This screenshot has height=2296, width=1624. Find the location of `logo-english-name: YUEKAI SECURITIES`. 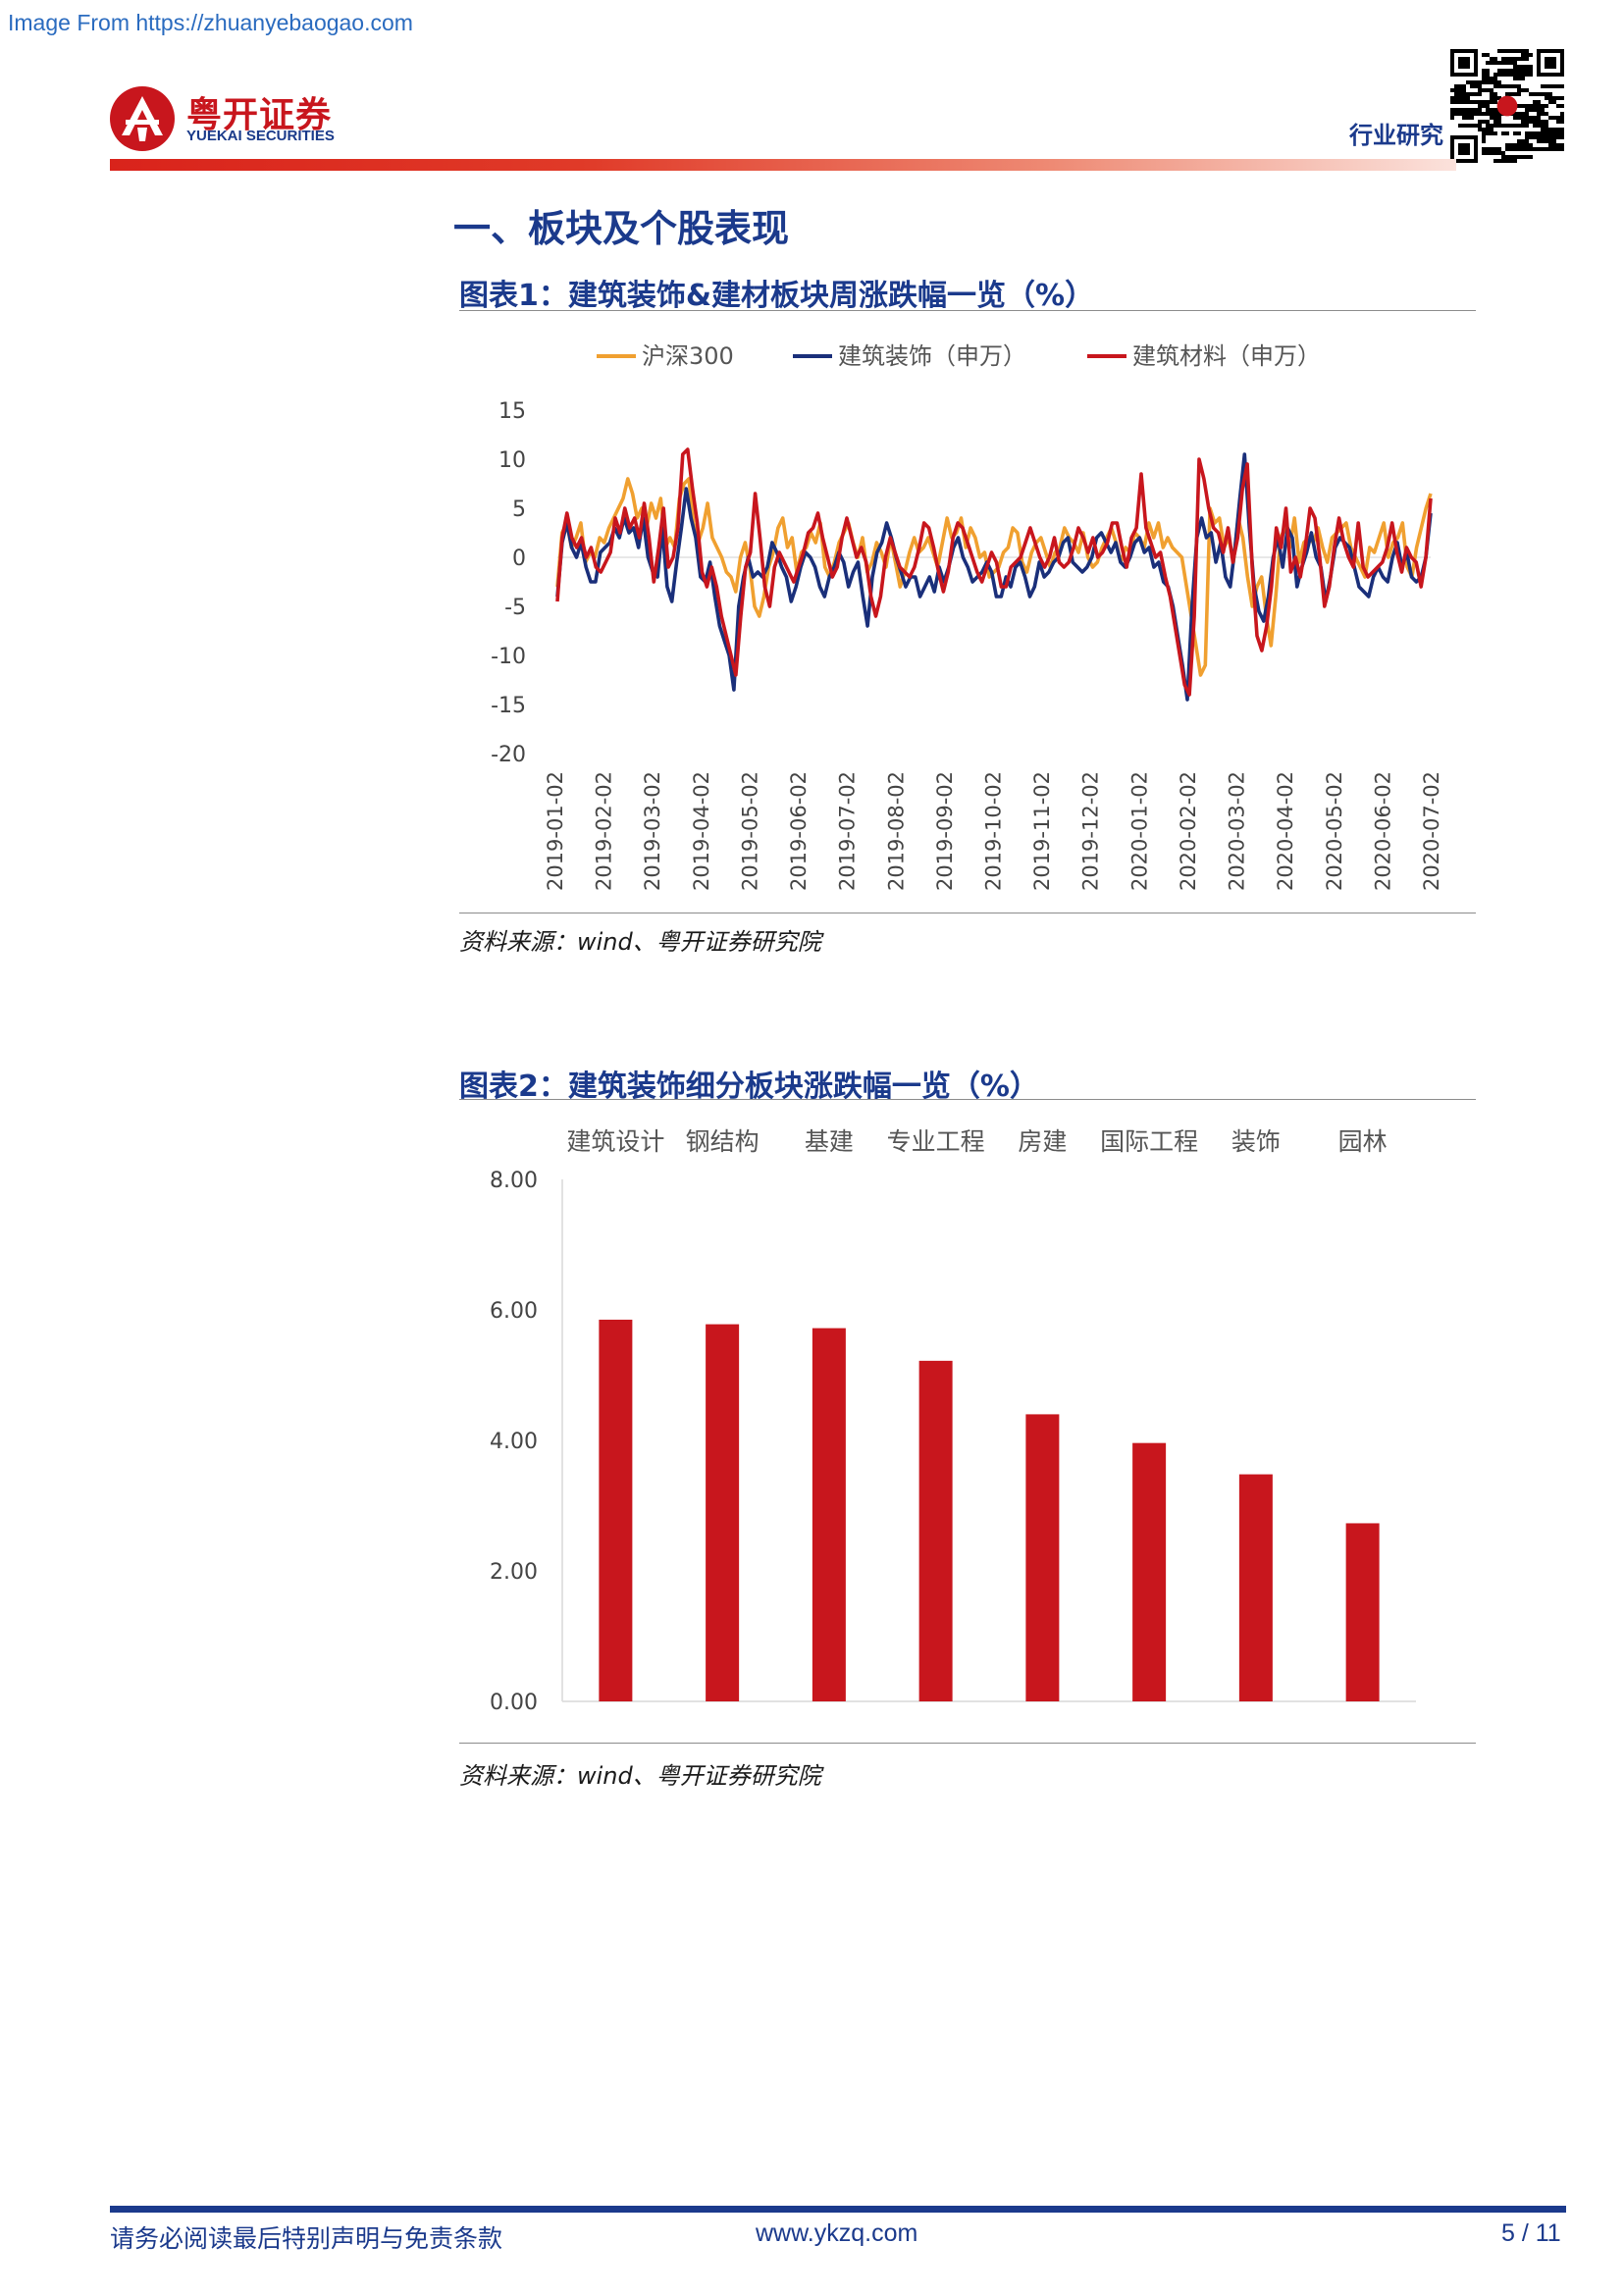

logo-english-name: YUEKAI SECURITIES is located at coordinates (260, 136).